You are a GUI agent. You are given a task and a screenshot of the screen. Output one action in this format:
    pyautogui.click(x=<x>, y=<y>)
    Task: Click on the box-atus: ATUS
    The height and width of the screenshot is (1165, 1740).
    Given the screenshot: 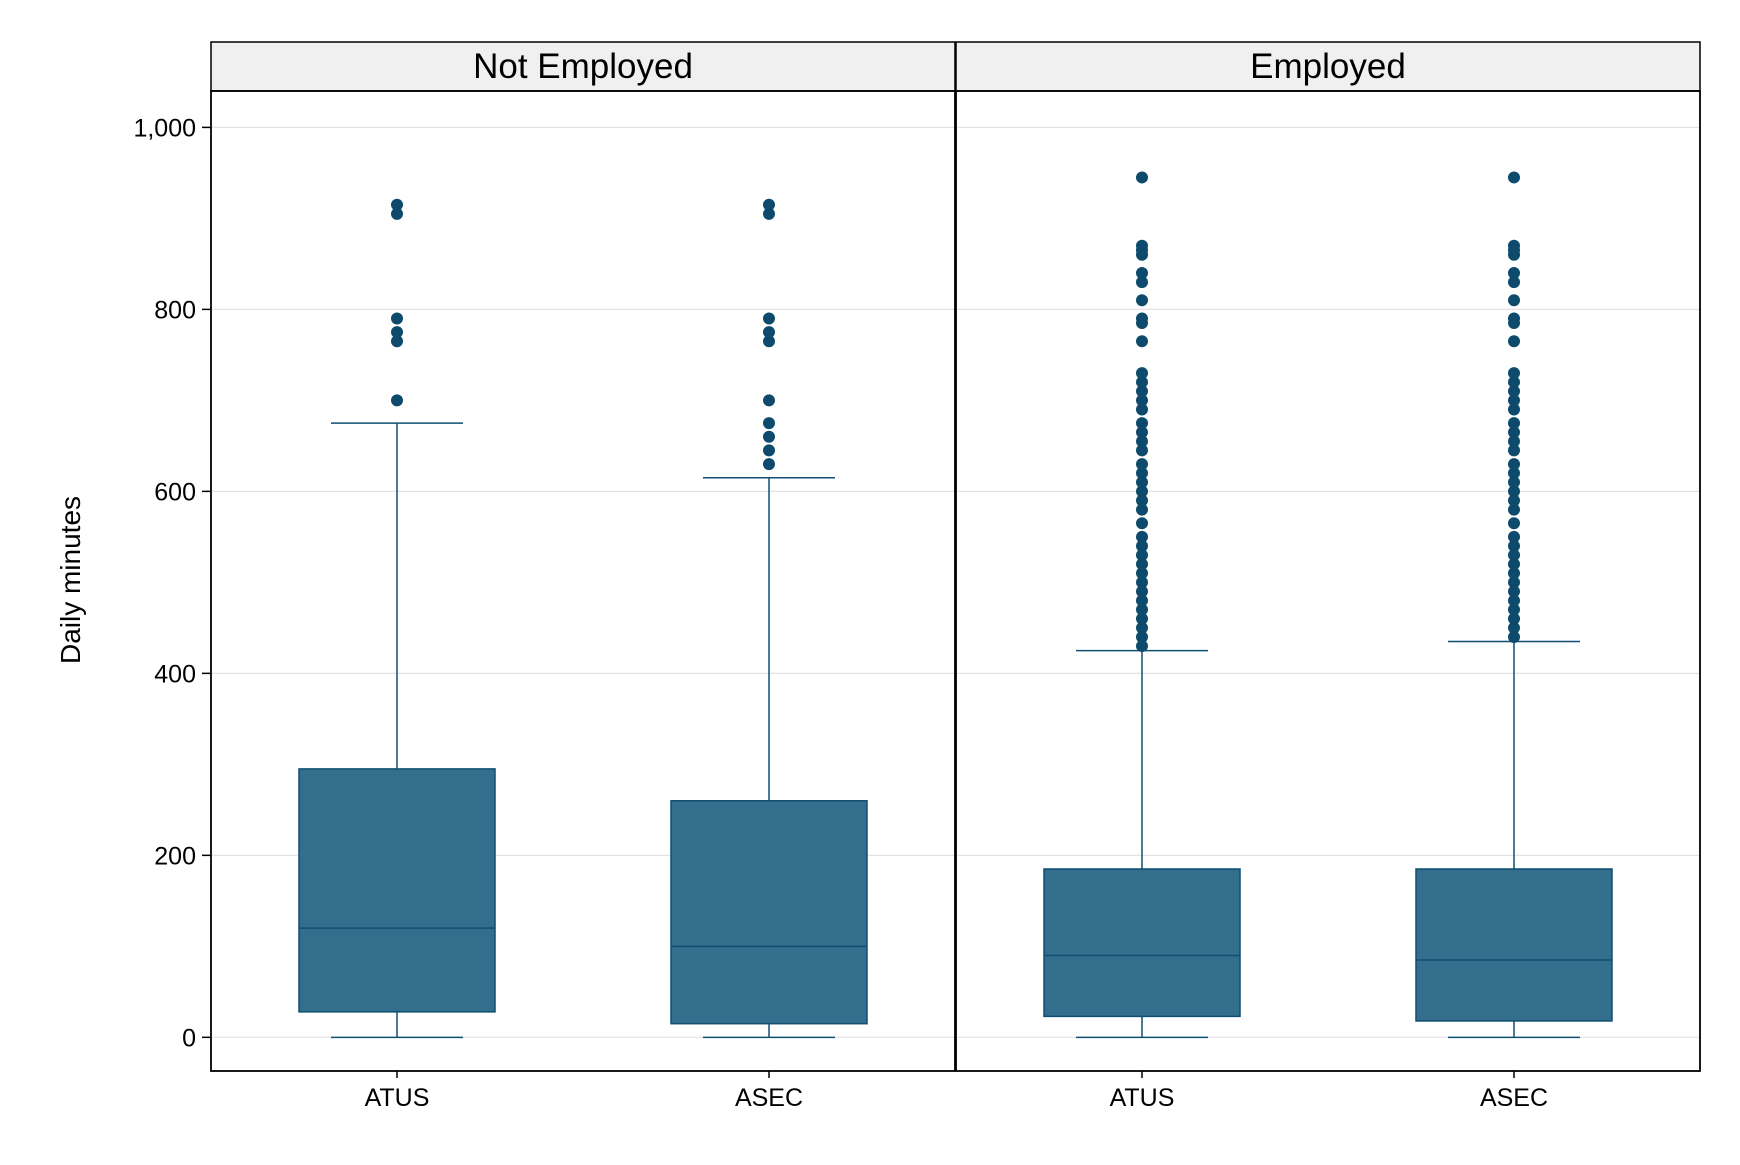 What is the action you would take?
    pyautogui.click(x=397, y=655)
    